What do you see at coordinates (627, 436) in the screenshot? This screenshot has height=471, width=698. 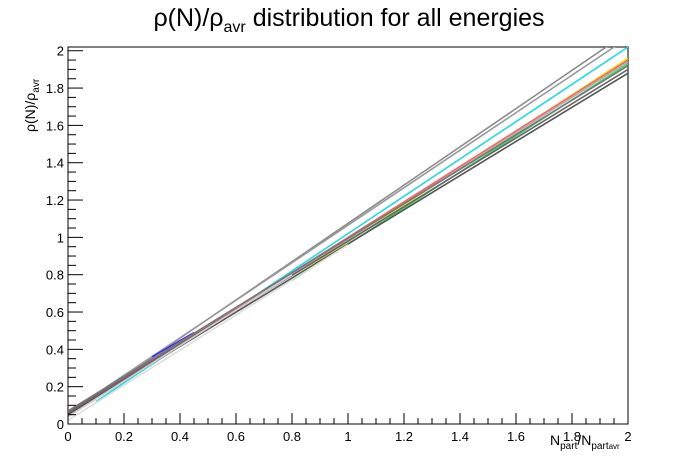 I see `x-tick-label: 2` at bounding box center [627, 436].